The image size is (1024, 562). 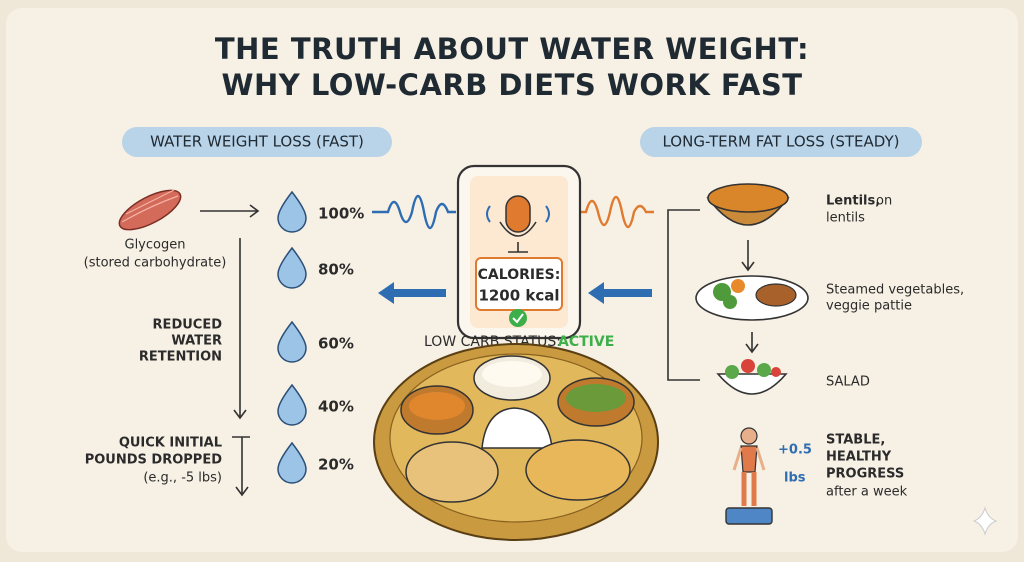 I want to click on check-icon, so click(x=518, y=318).